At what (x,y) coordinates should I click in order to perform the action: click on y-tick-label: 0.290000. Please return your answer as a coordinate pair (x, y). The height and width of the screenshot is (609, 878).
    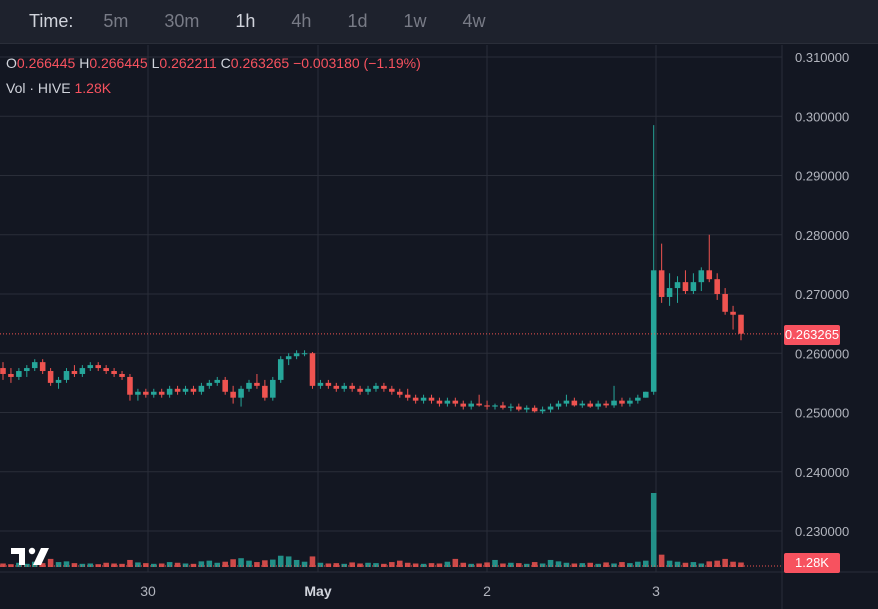
    Looking at the image, I should click on (822, 176).